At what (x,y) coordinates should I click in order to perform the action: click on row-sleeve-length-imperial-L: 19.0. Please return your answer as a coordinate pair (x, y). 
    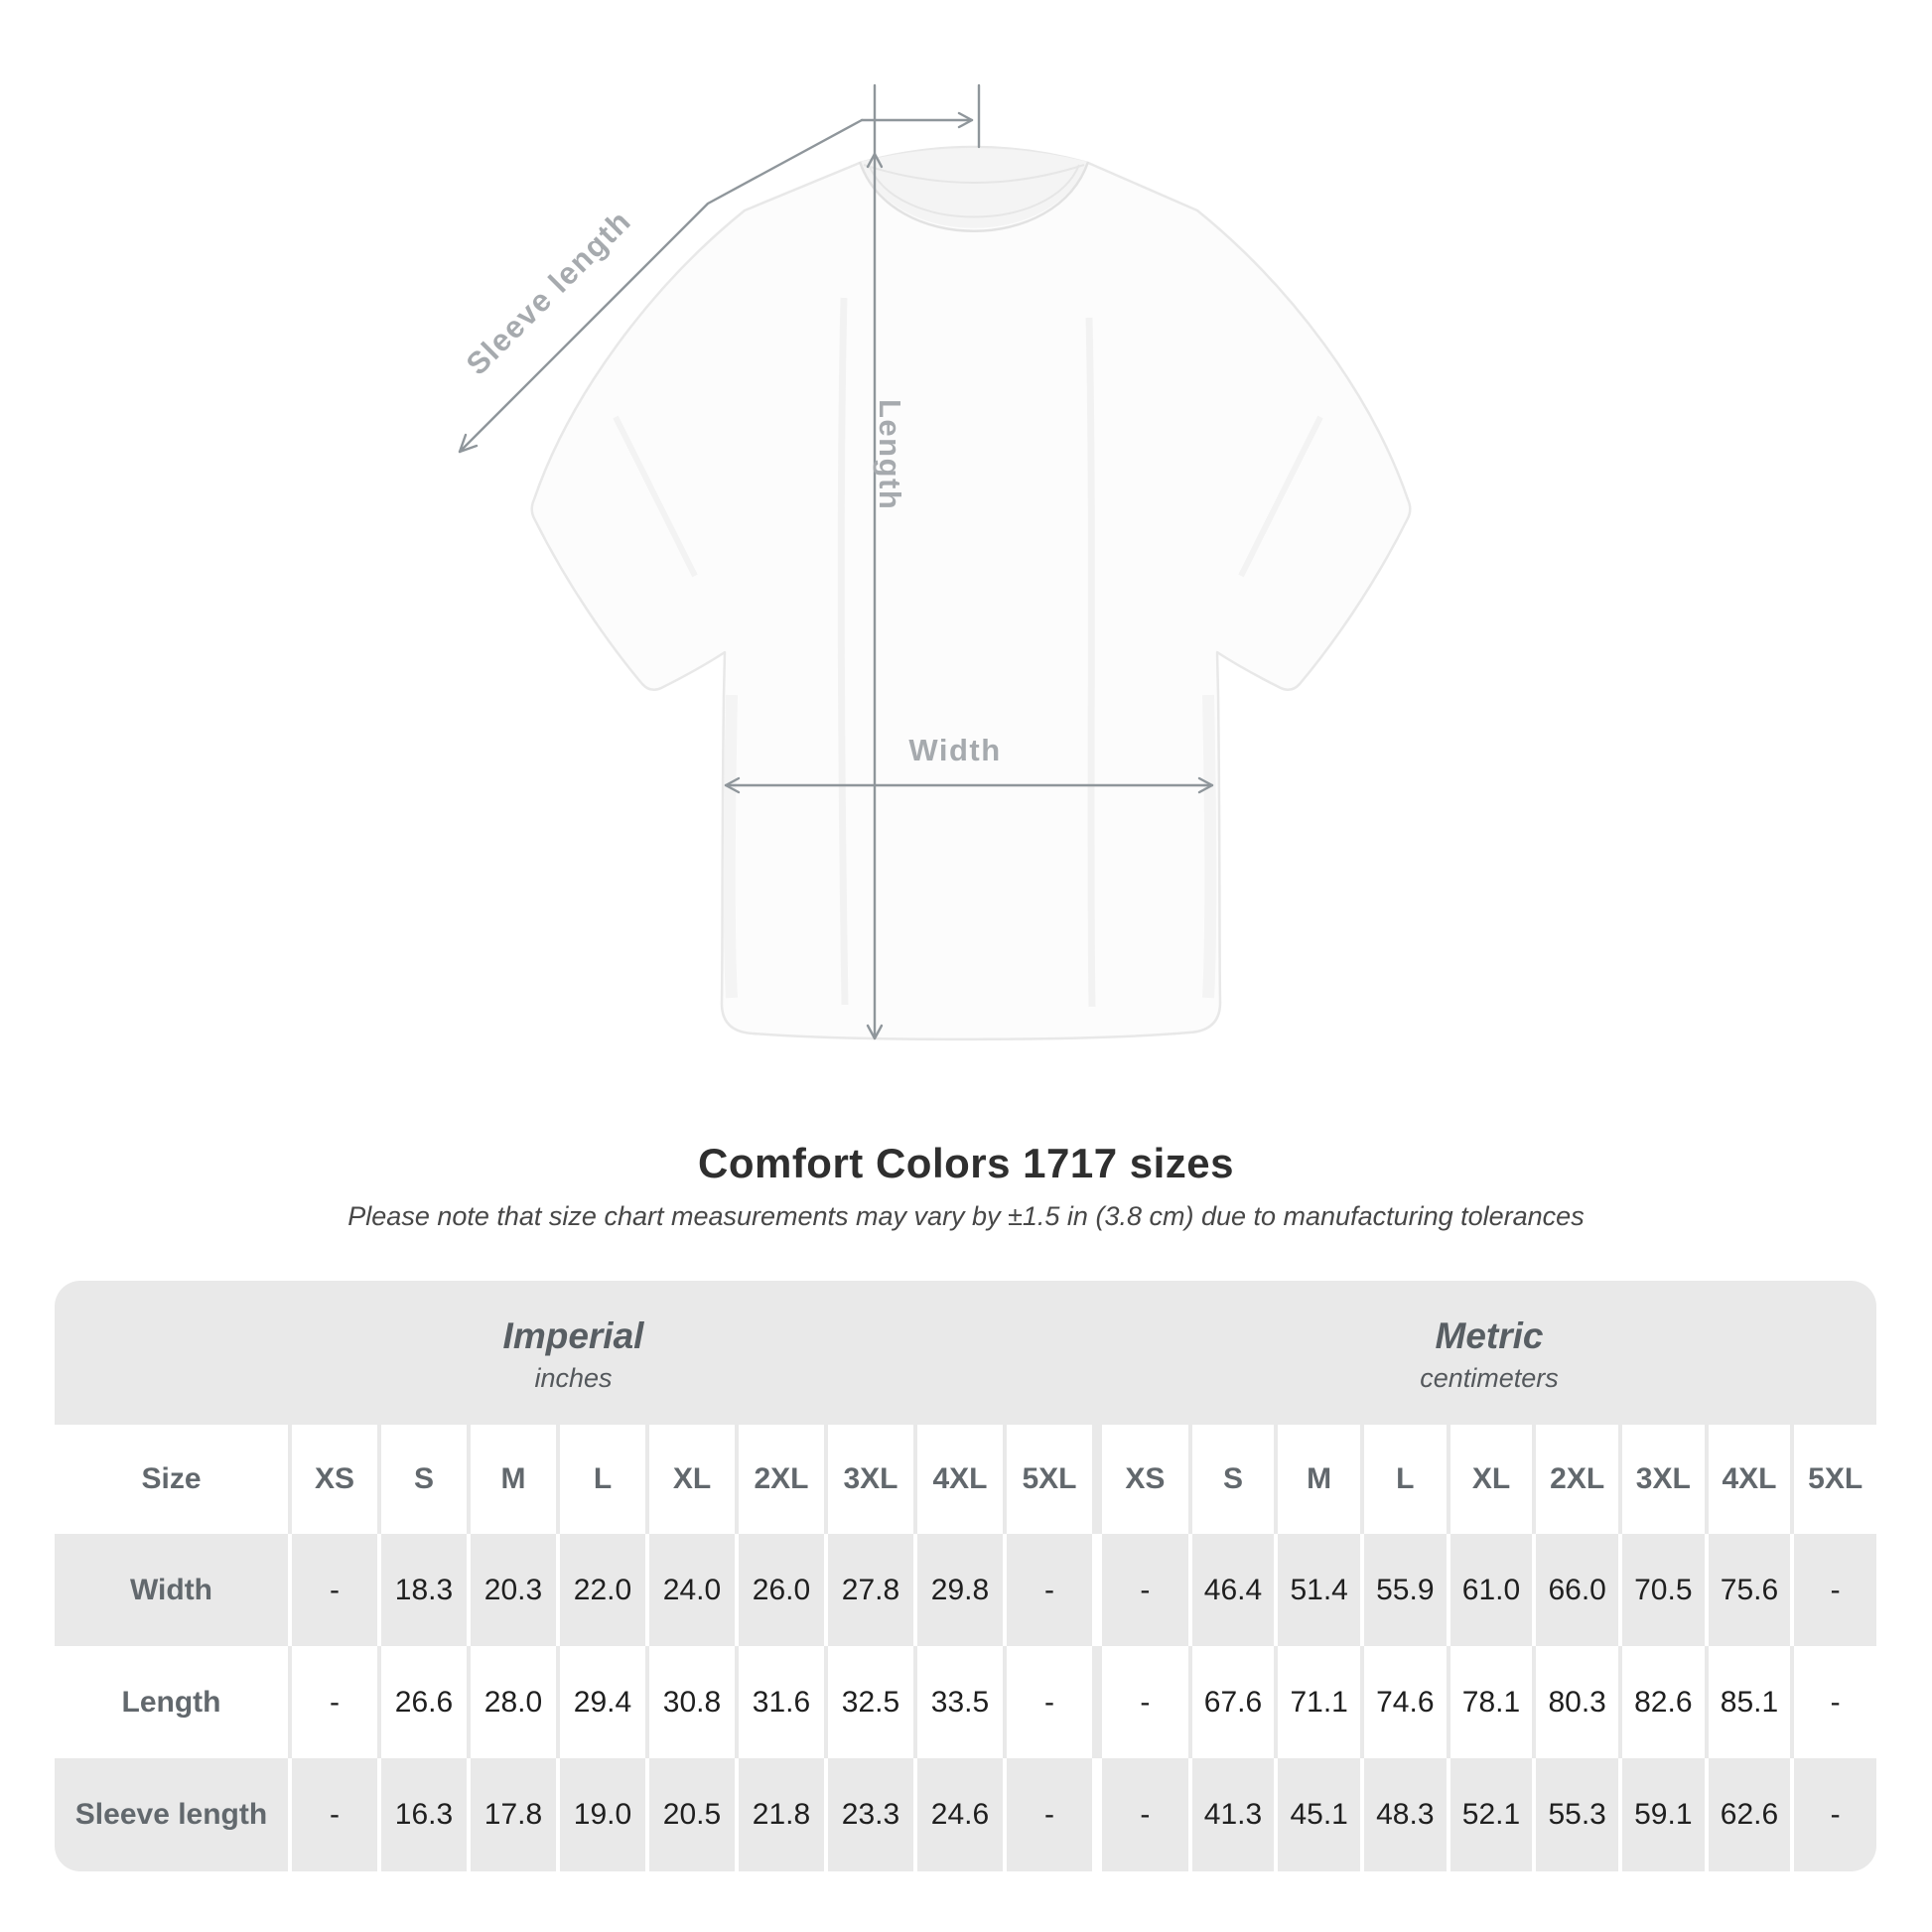
    Looking at the image, I should click on (601, 1815).